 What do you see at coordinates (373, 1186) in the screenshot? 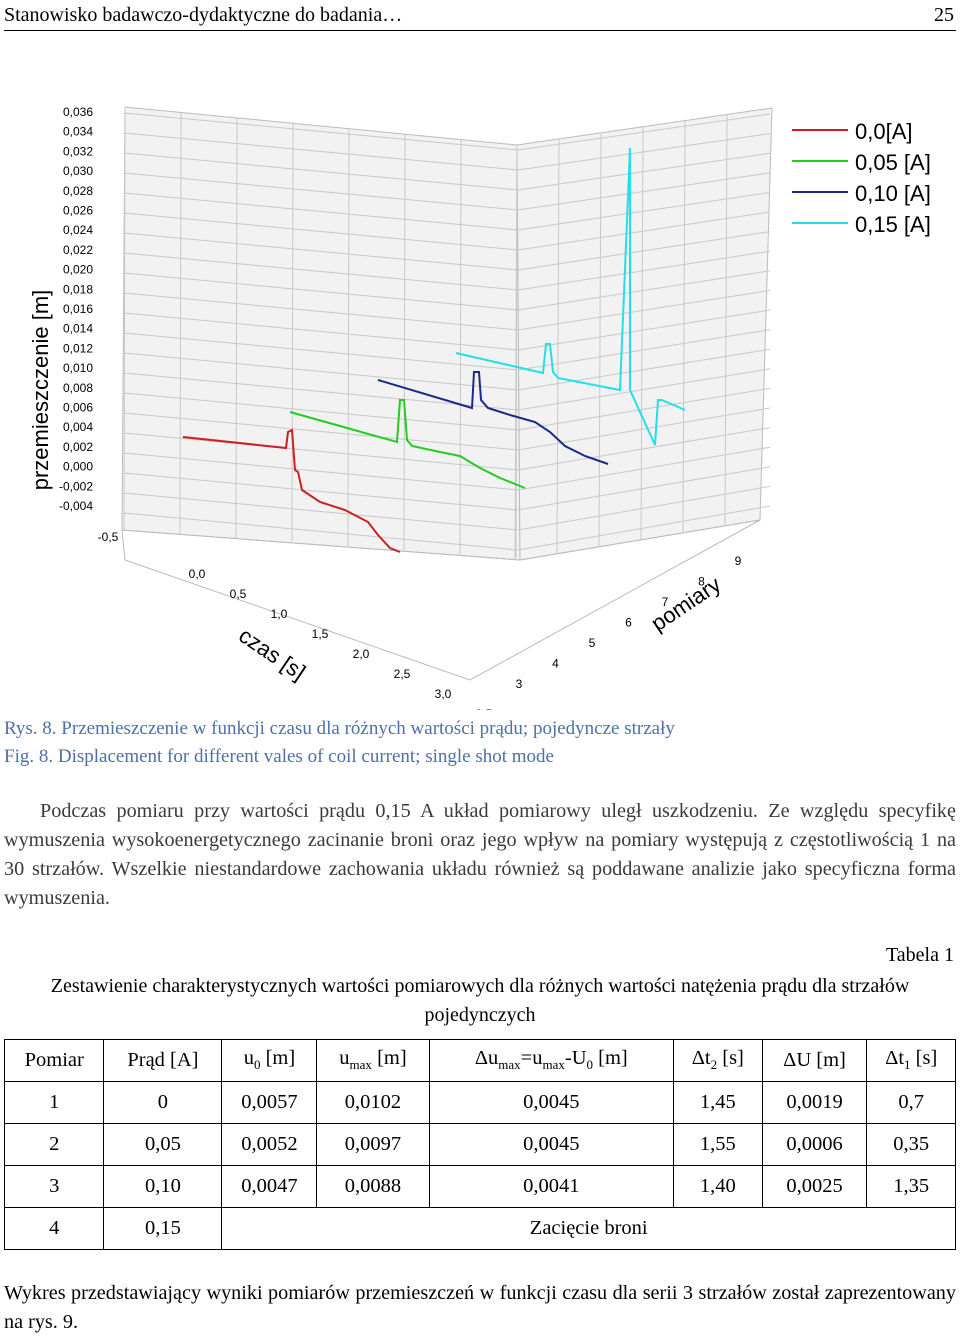
I see `table-cell: 0,0088` at bounding box center [373, 1186].